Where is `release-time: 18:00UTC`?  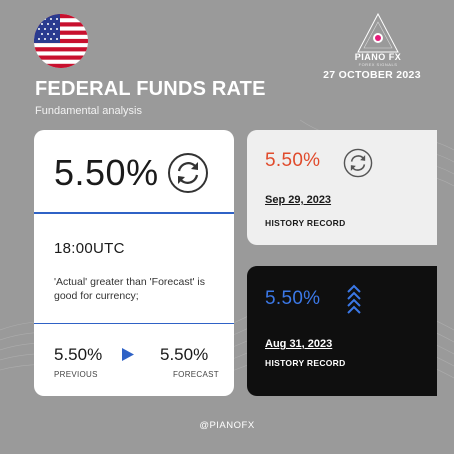
release-time: 18:00UTC is located at coordinates (89, 248).